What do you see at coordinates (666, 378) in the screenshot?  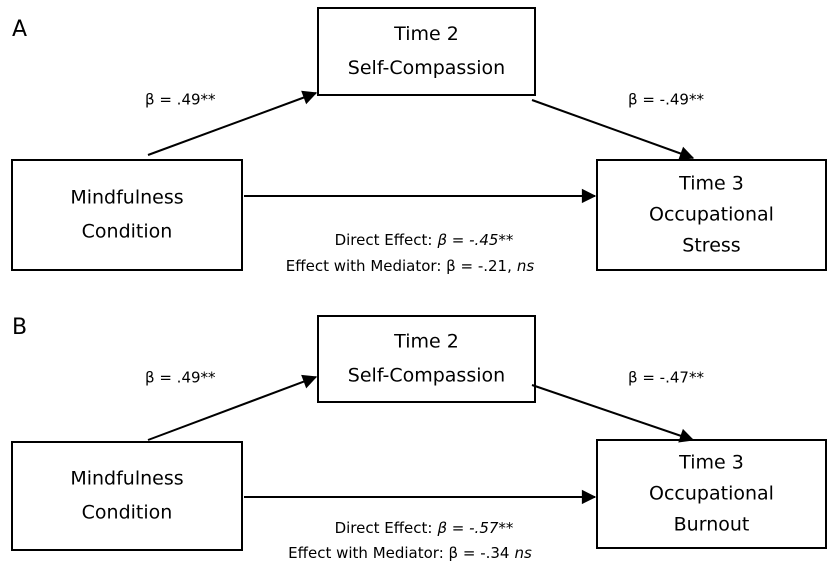 I see `path-b-label: β = -.47**` at bounding box center [666, 378].